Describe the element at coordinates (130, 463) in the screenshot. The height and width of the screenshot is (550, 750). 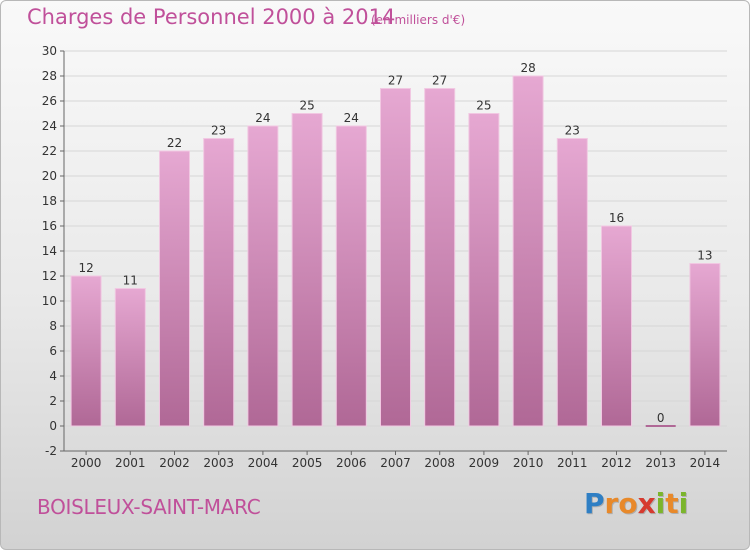
I see `x-tick-label: 2001` at that location.